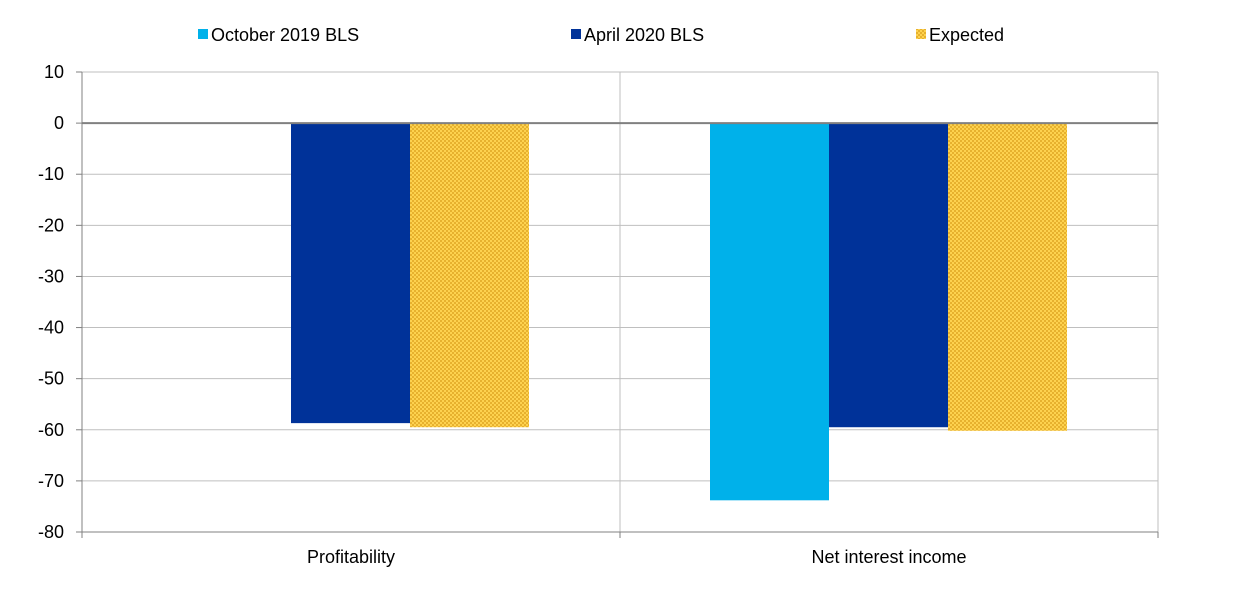 This screenshot has width=1240, height=613. I want to click on legend-swatch-expected, so click(921, 34).